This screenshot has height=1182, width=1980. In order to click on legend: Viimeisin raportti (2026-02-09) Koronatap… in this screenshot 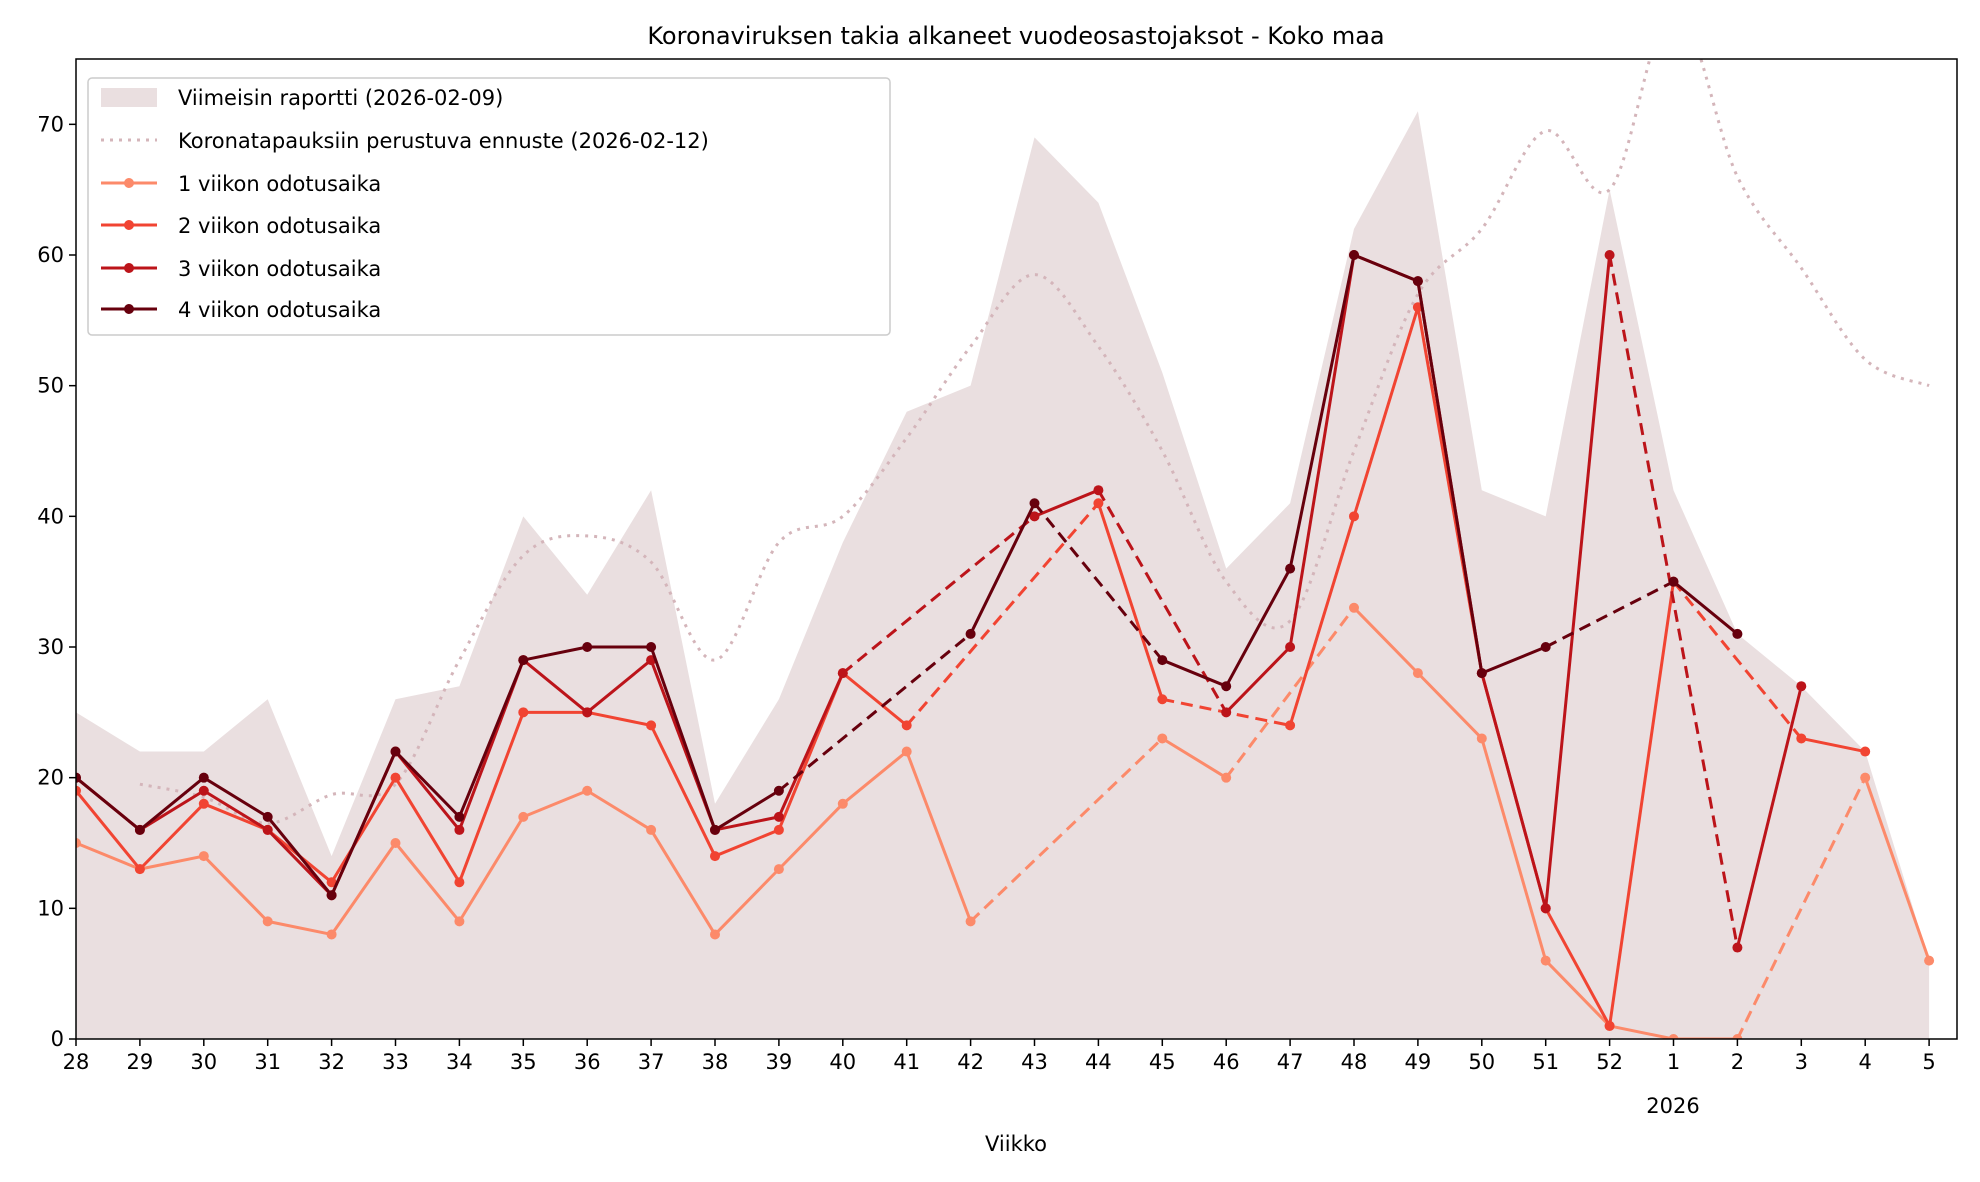, I will do `click(489, 206)`.